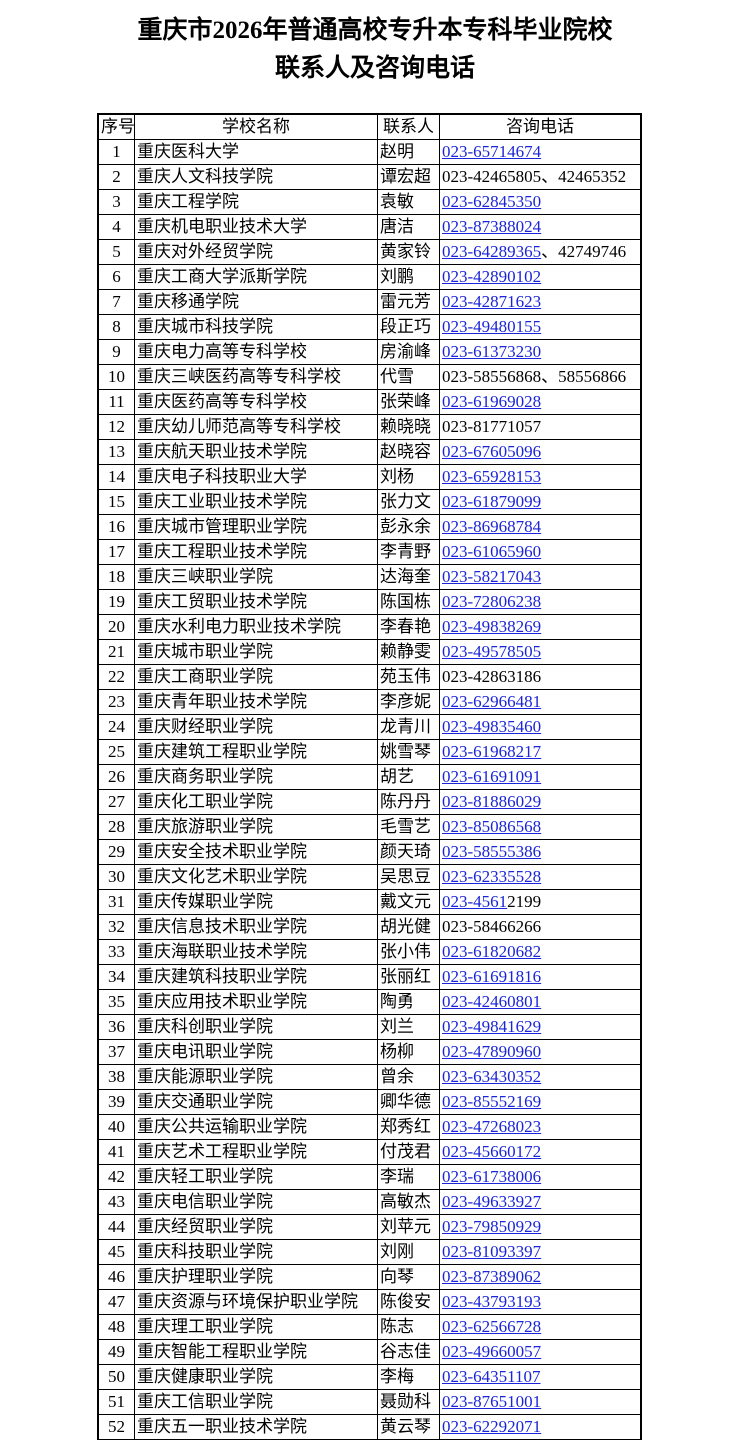 The width and height of the screenshot is (750, 1440). Describe the element at coordinates (408, 1002) in the screenshot. I see `cell-contact-person: 陶勇` at that location.